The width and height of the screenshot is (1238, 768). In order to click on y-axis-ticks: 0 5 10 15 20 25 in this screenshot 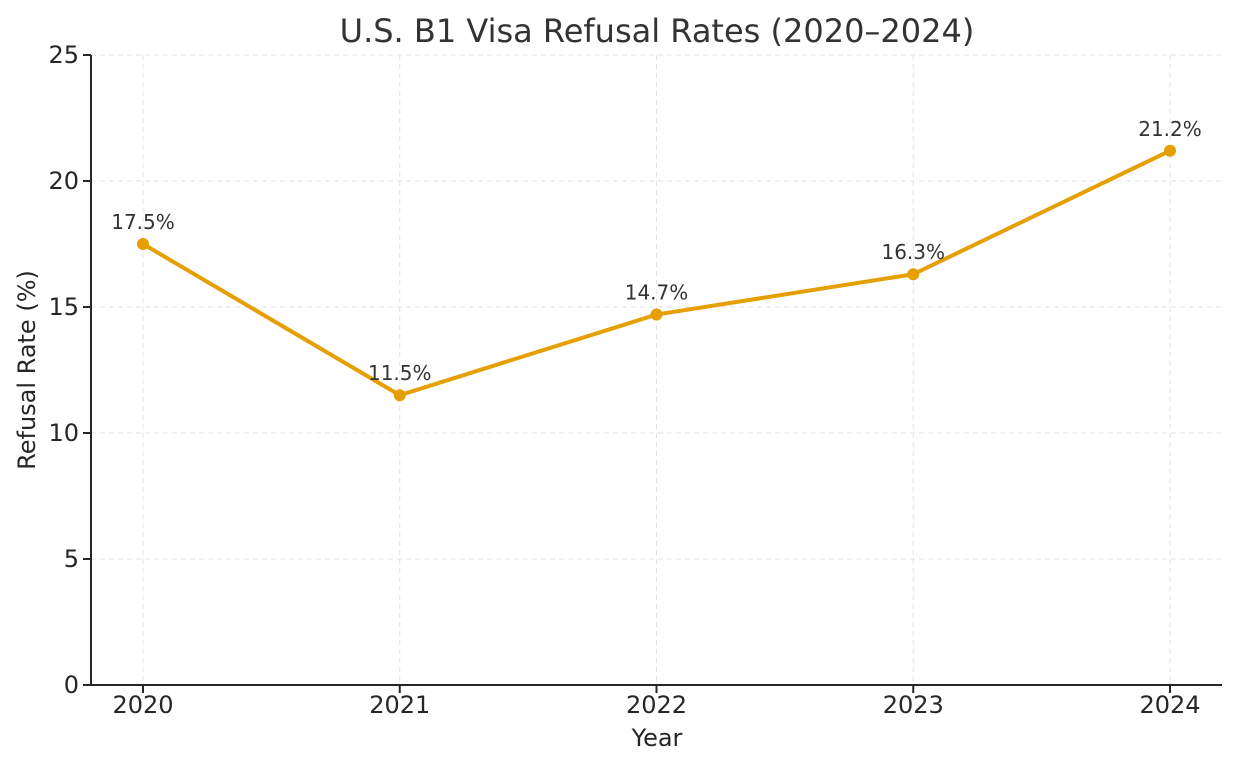, I will do `click(69, 370)`.